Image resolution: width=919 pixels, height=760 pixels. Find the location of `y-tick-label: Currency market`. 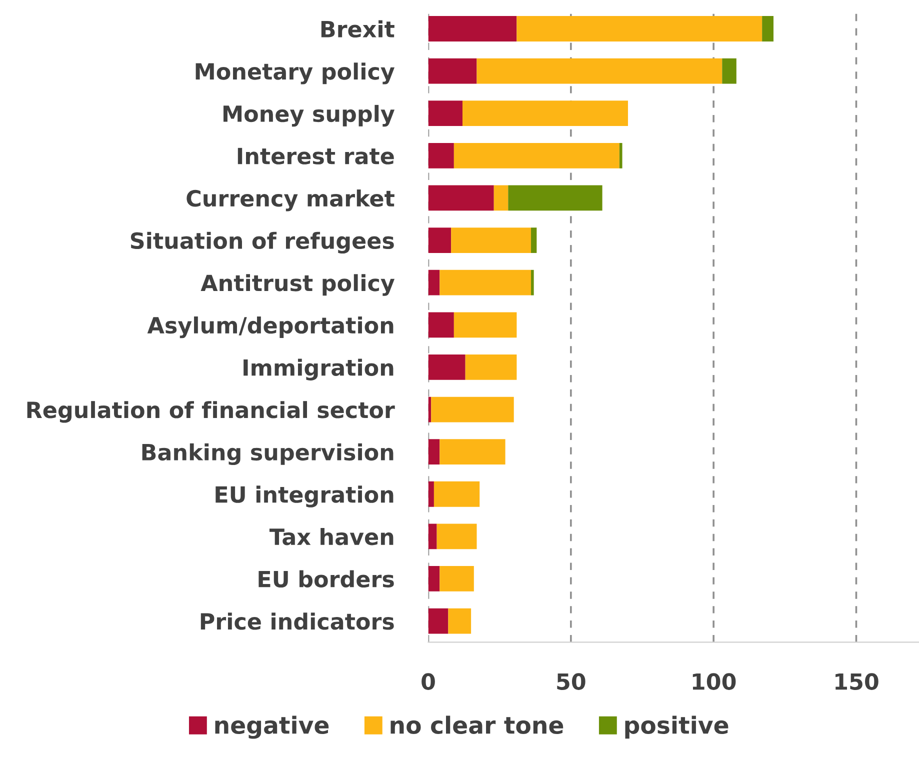

y-tick-label: Currency market is located at coordinates (290, 201).